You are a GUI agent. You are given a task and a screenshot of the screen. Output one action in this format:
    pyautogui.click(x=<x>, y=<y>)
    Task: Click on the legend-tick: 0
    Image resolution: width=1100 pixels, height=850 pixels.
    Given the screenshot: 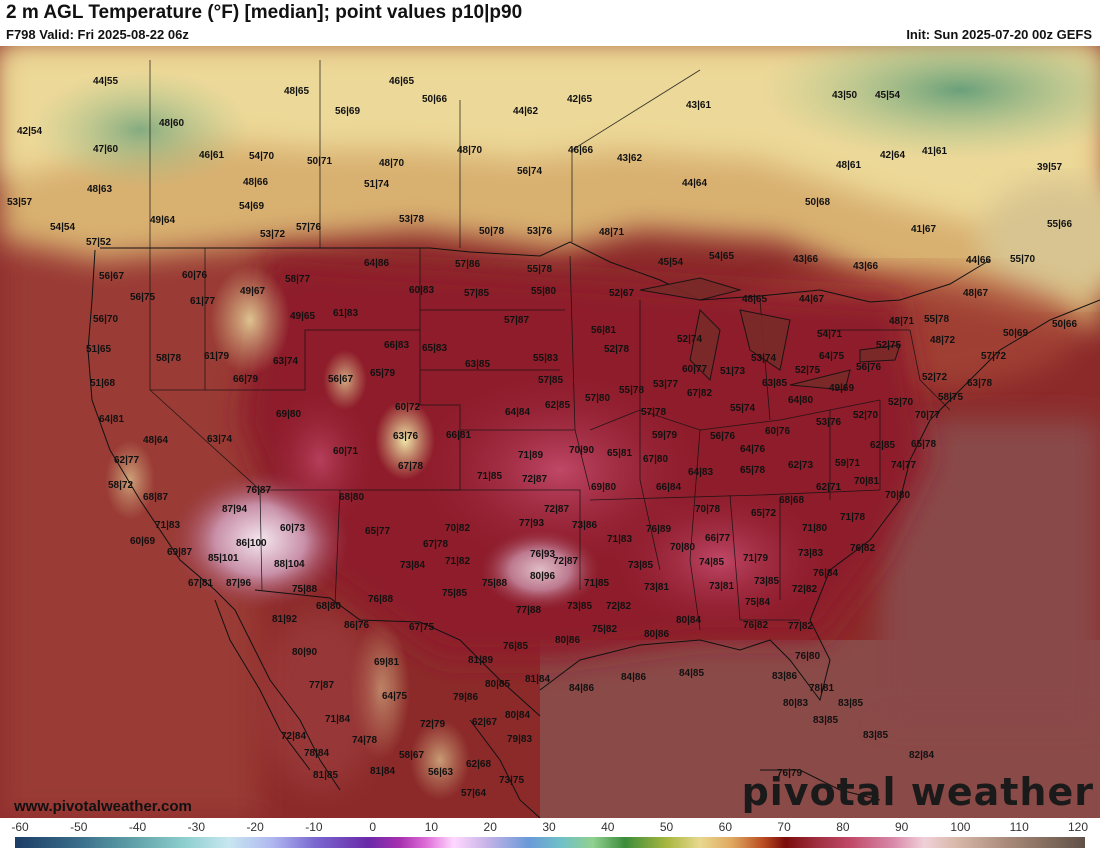 What is the action you would take?
    pyautogui.click(x=372, y=827)
    